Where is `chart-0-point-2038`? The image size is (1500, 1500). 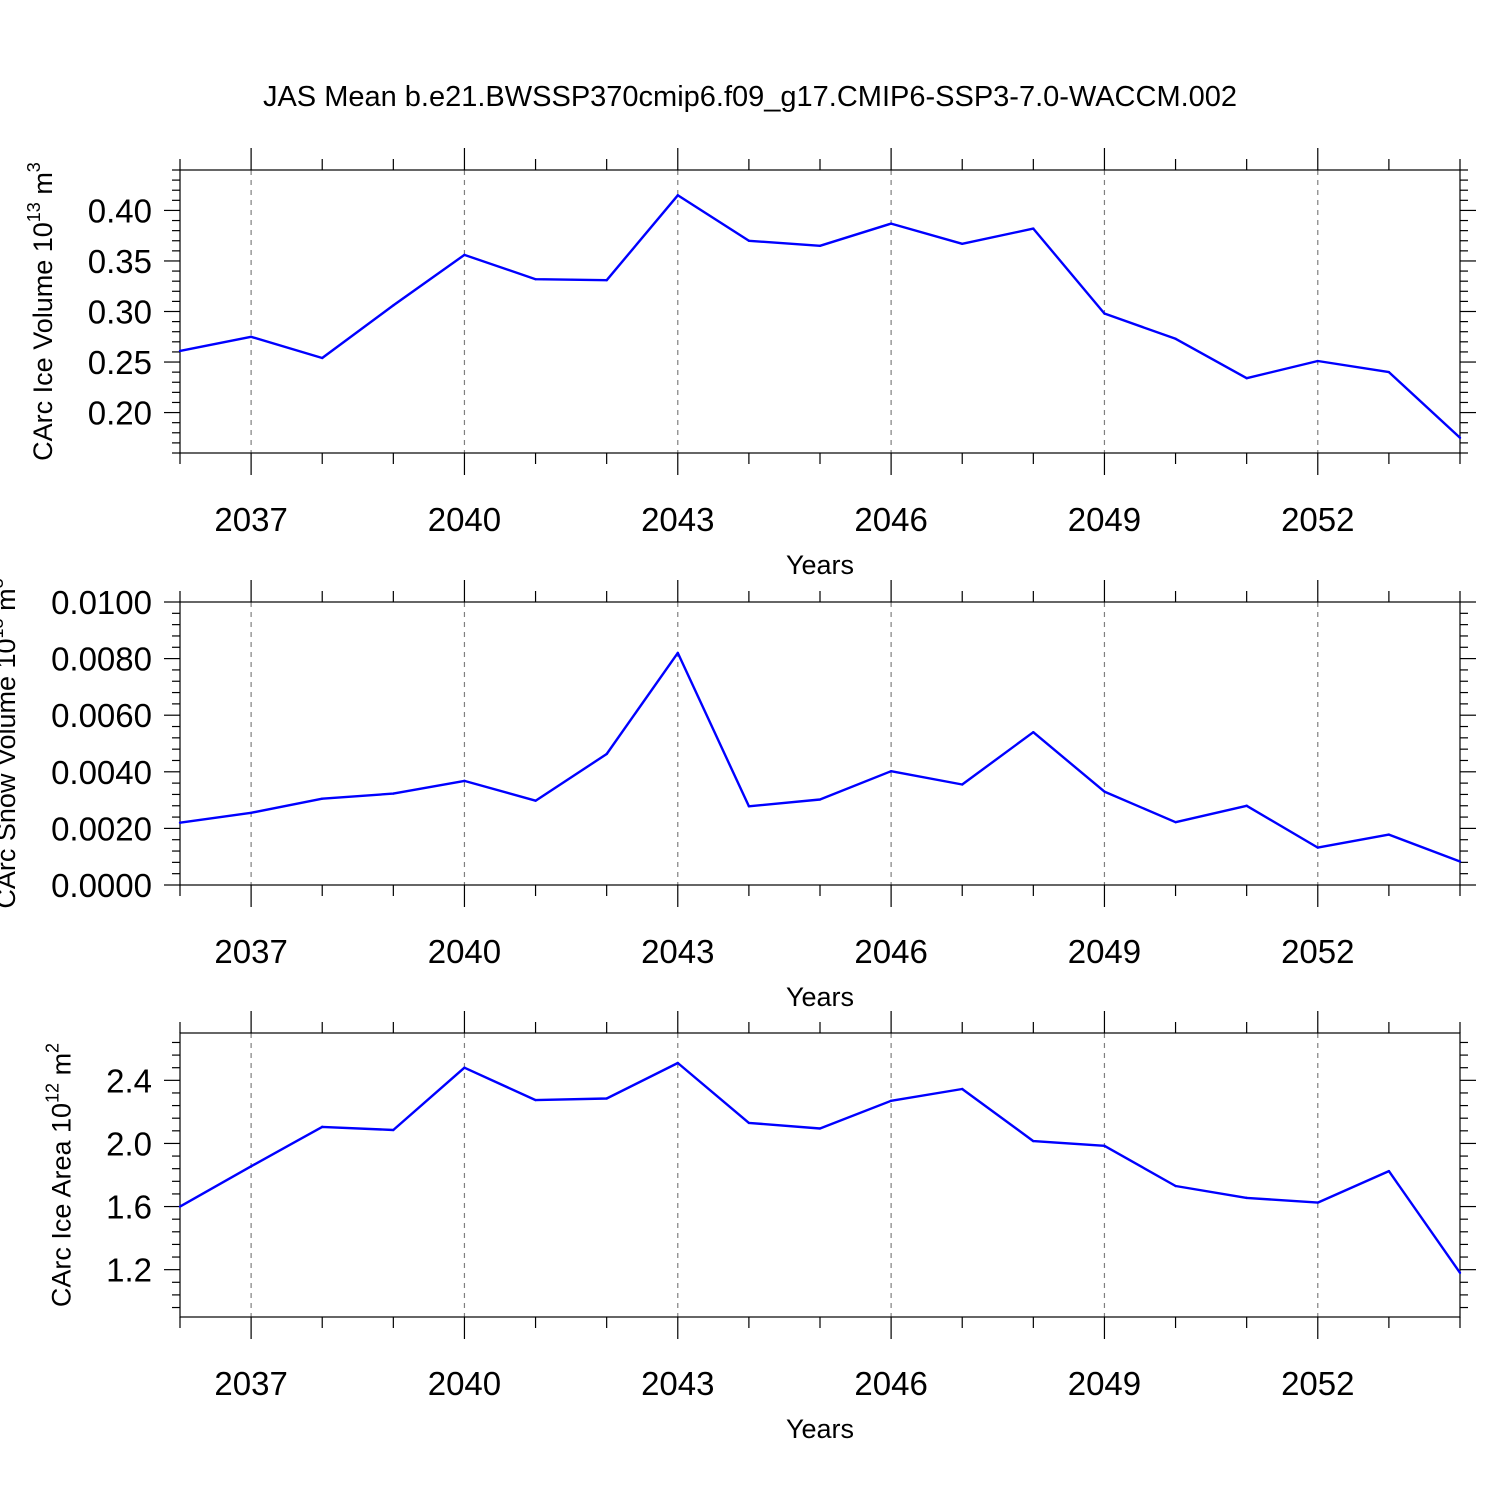 chart-0-point-2038 is located at coordinates (322, 358).